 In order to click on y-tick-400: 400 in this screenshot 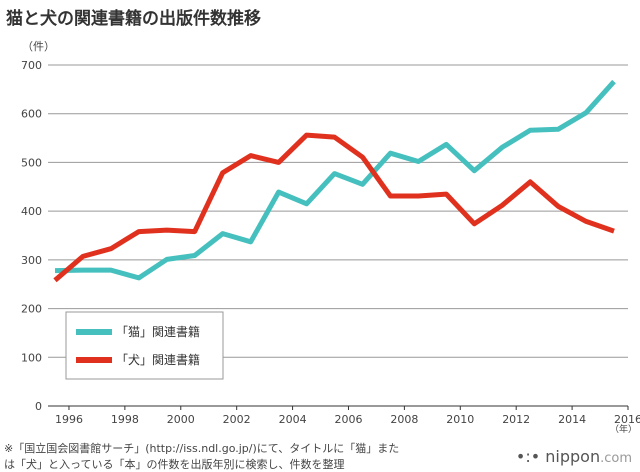, I will do `click(31, 211)`.